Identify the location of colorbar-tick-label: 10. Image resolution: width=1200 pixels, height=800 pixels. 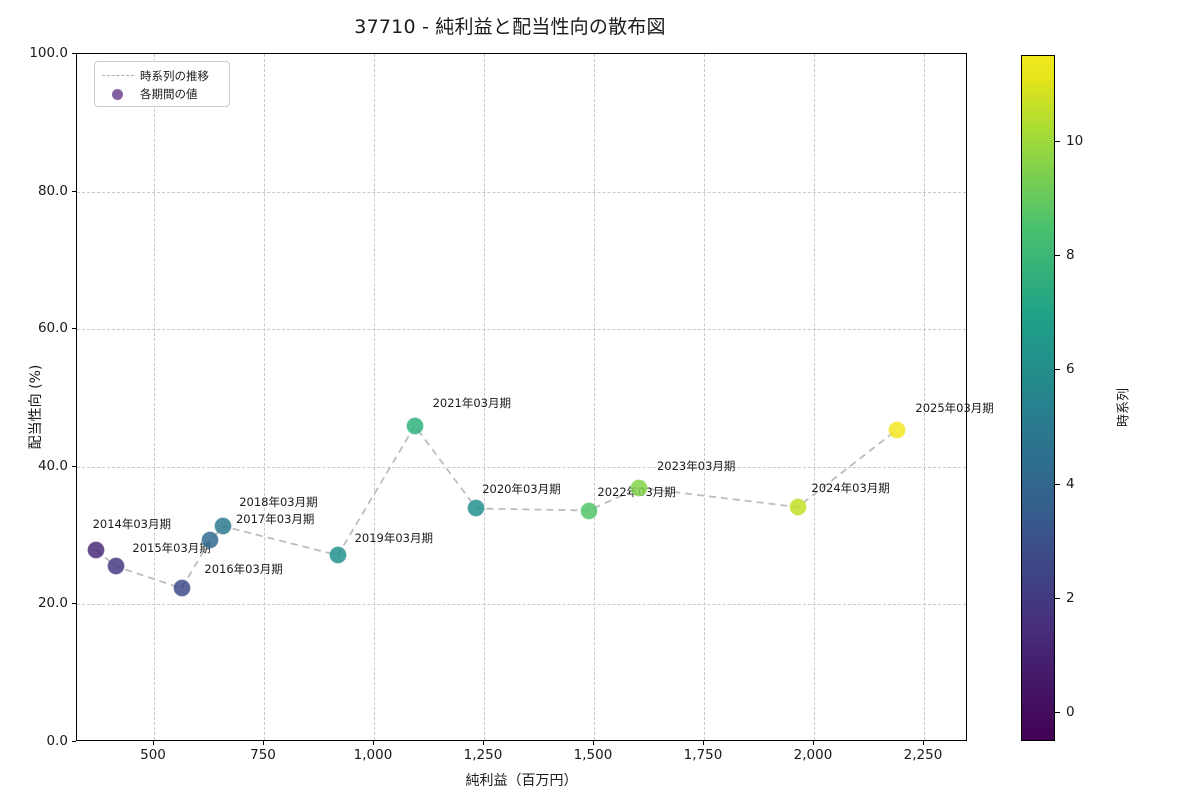
(1075, 140).